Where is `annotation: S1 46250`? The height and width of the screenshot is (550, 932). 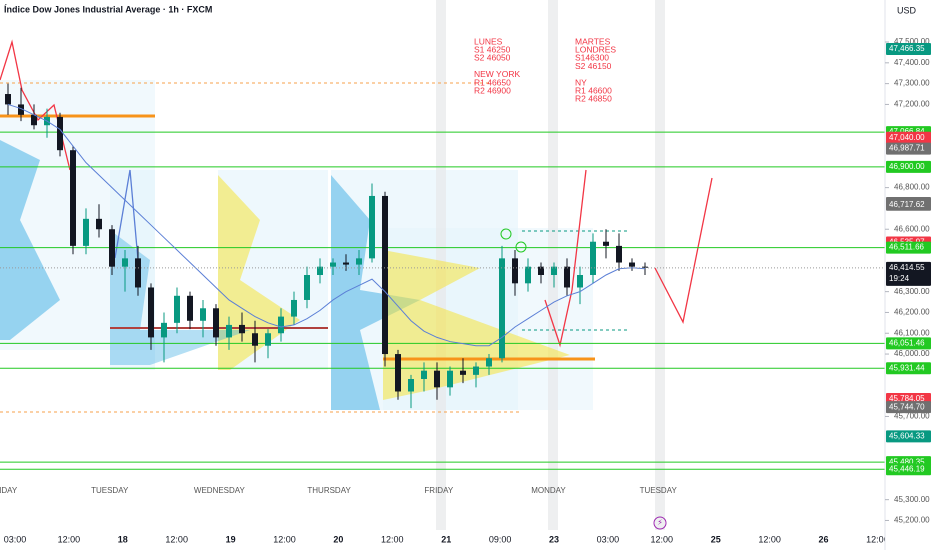
annotation: S1 46250 is located at coordinates (492, 49).